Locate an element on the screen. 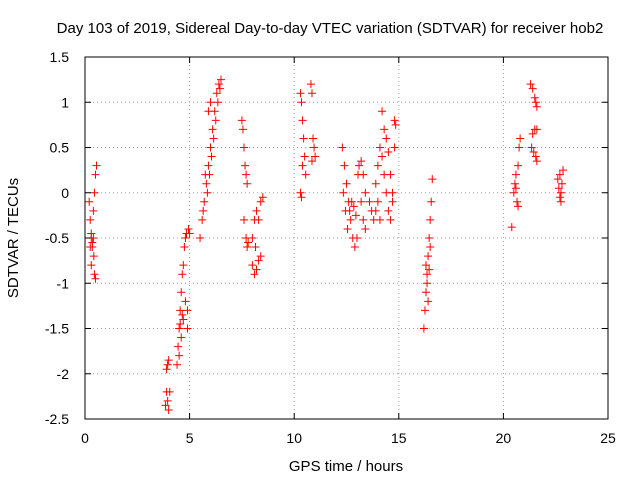 This screenshot has width=640, height=480. series-arc-10.5h is located at coordinates (308, 141).